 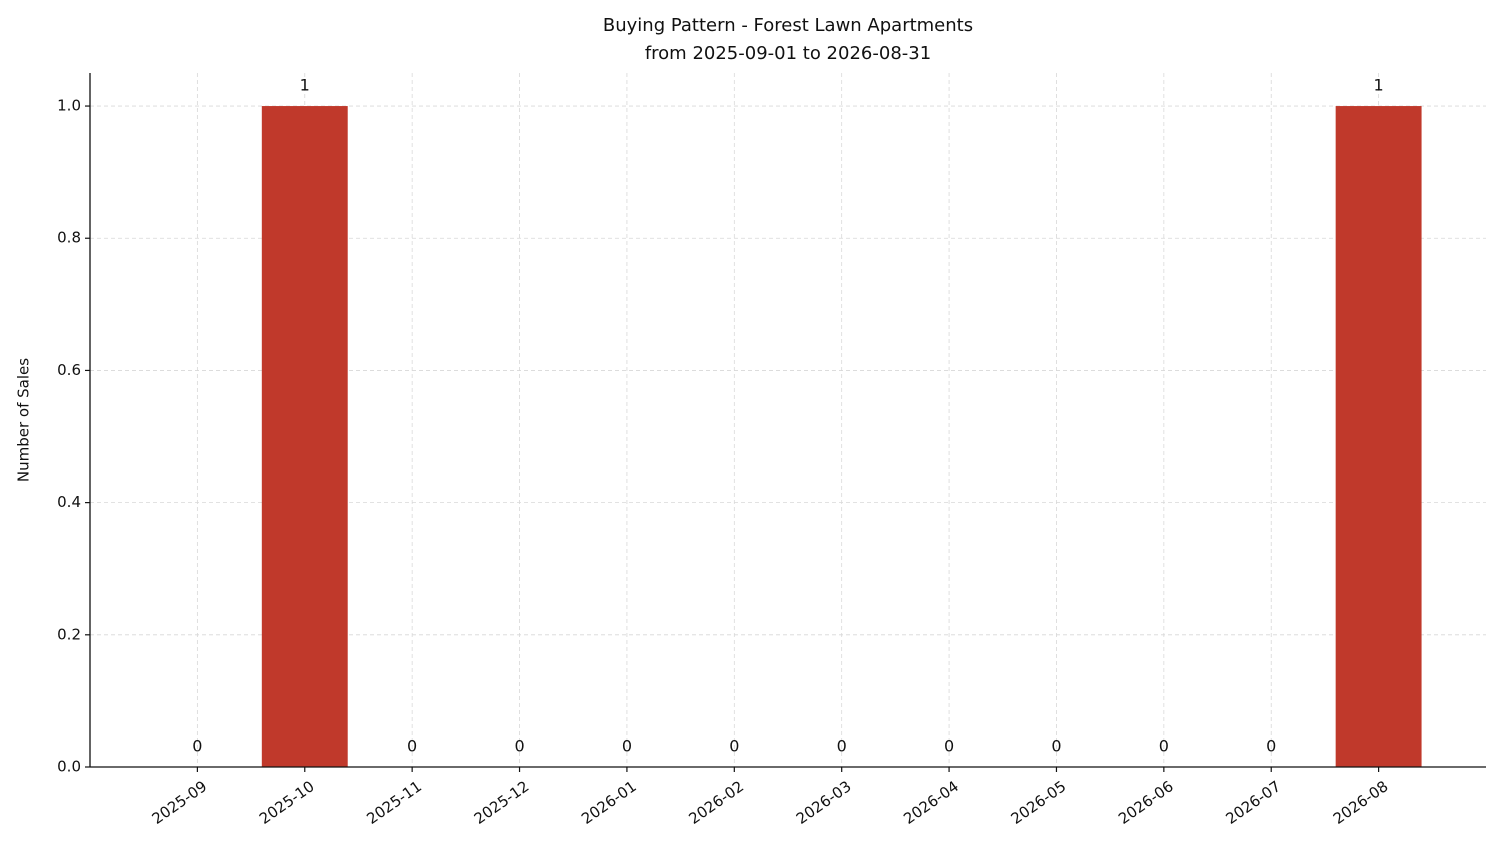 I want to click on x-tick-label: 2025-12, so click(x=502, y=802).